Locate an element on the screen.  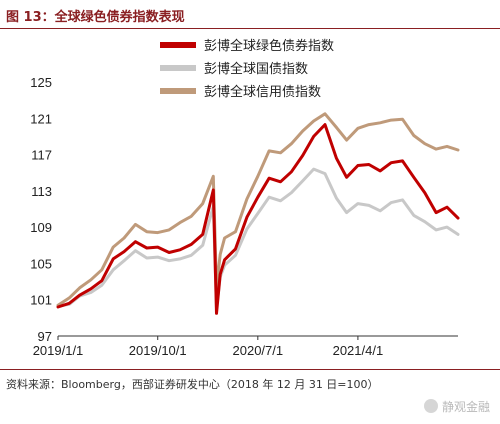
title-rule is located at coordinates (250, 28).